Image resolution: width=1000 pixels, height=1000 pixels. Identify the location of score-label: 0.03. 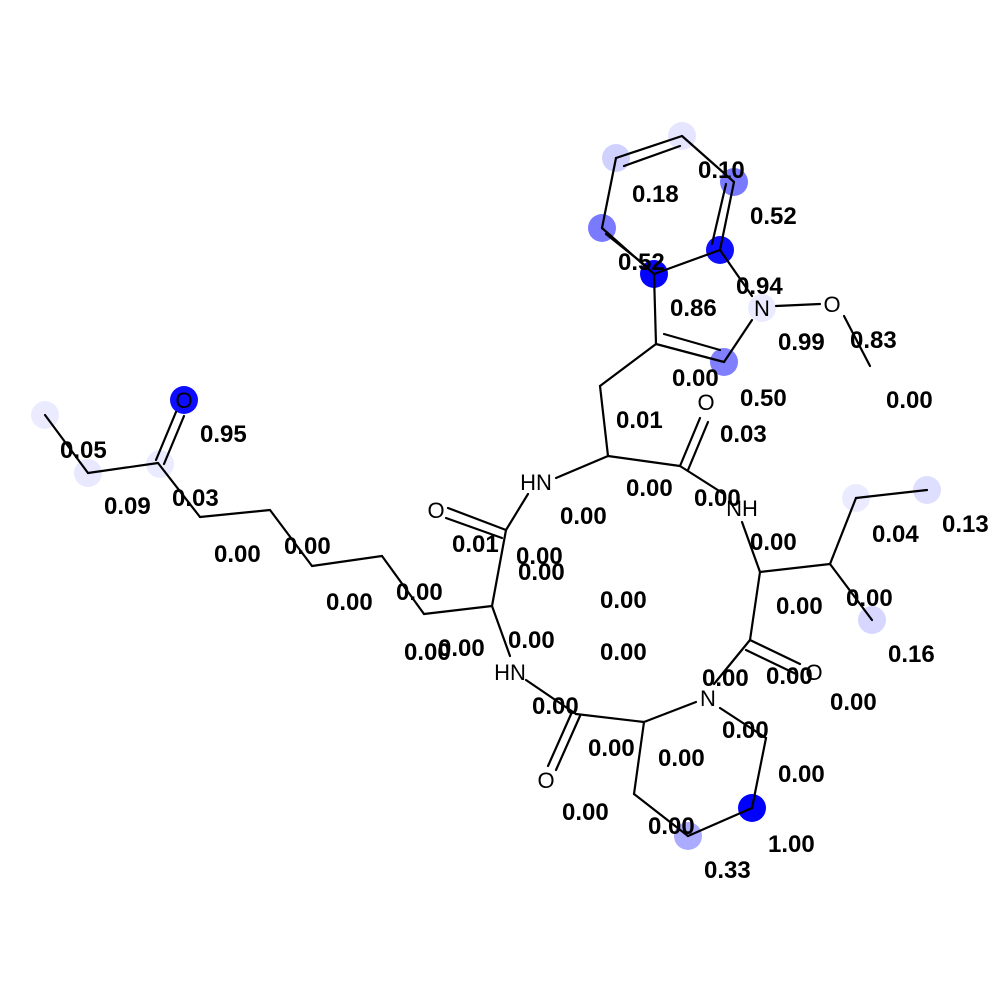
(743, 434).